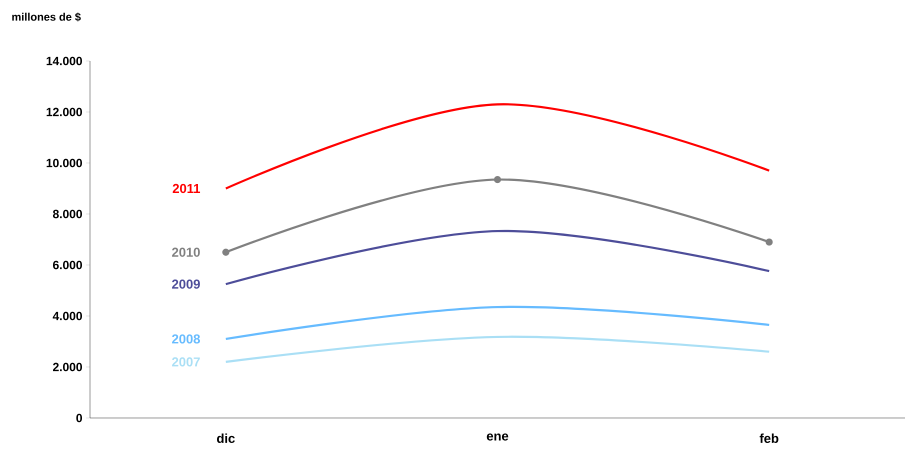 The width and height of the screenshot is (907, 464). What do you see at coordinates (186, 284) in the screenshot?
I see `text: 2009` at bounding box center [186, 284].